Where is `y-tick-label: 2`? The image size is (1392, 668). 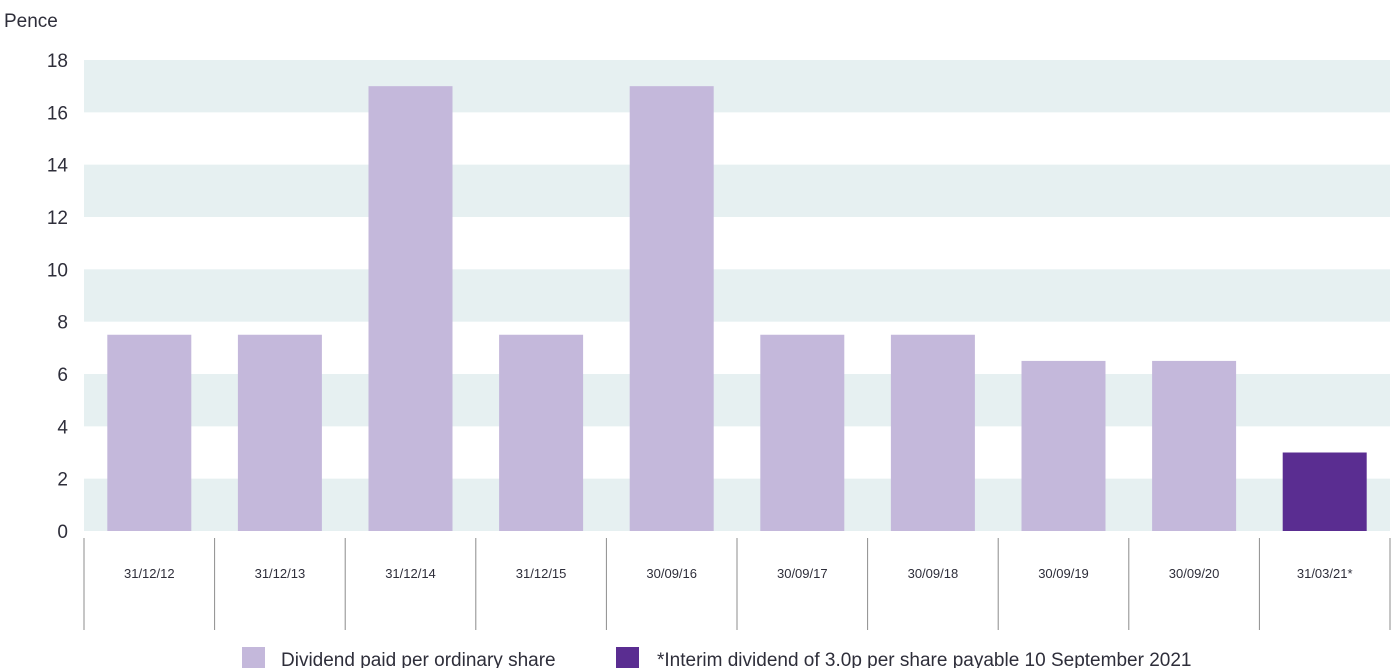 y-tick-label: 2 is located at coordinates (62, 480).